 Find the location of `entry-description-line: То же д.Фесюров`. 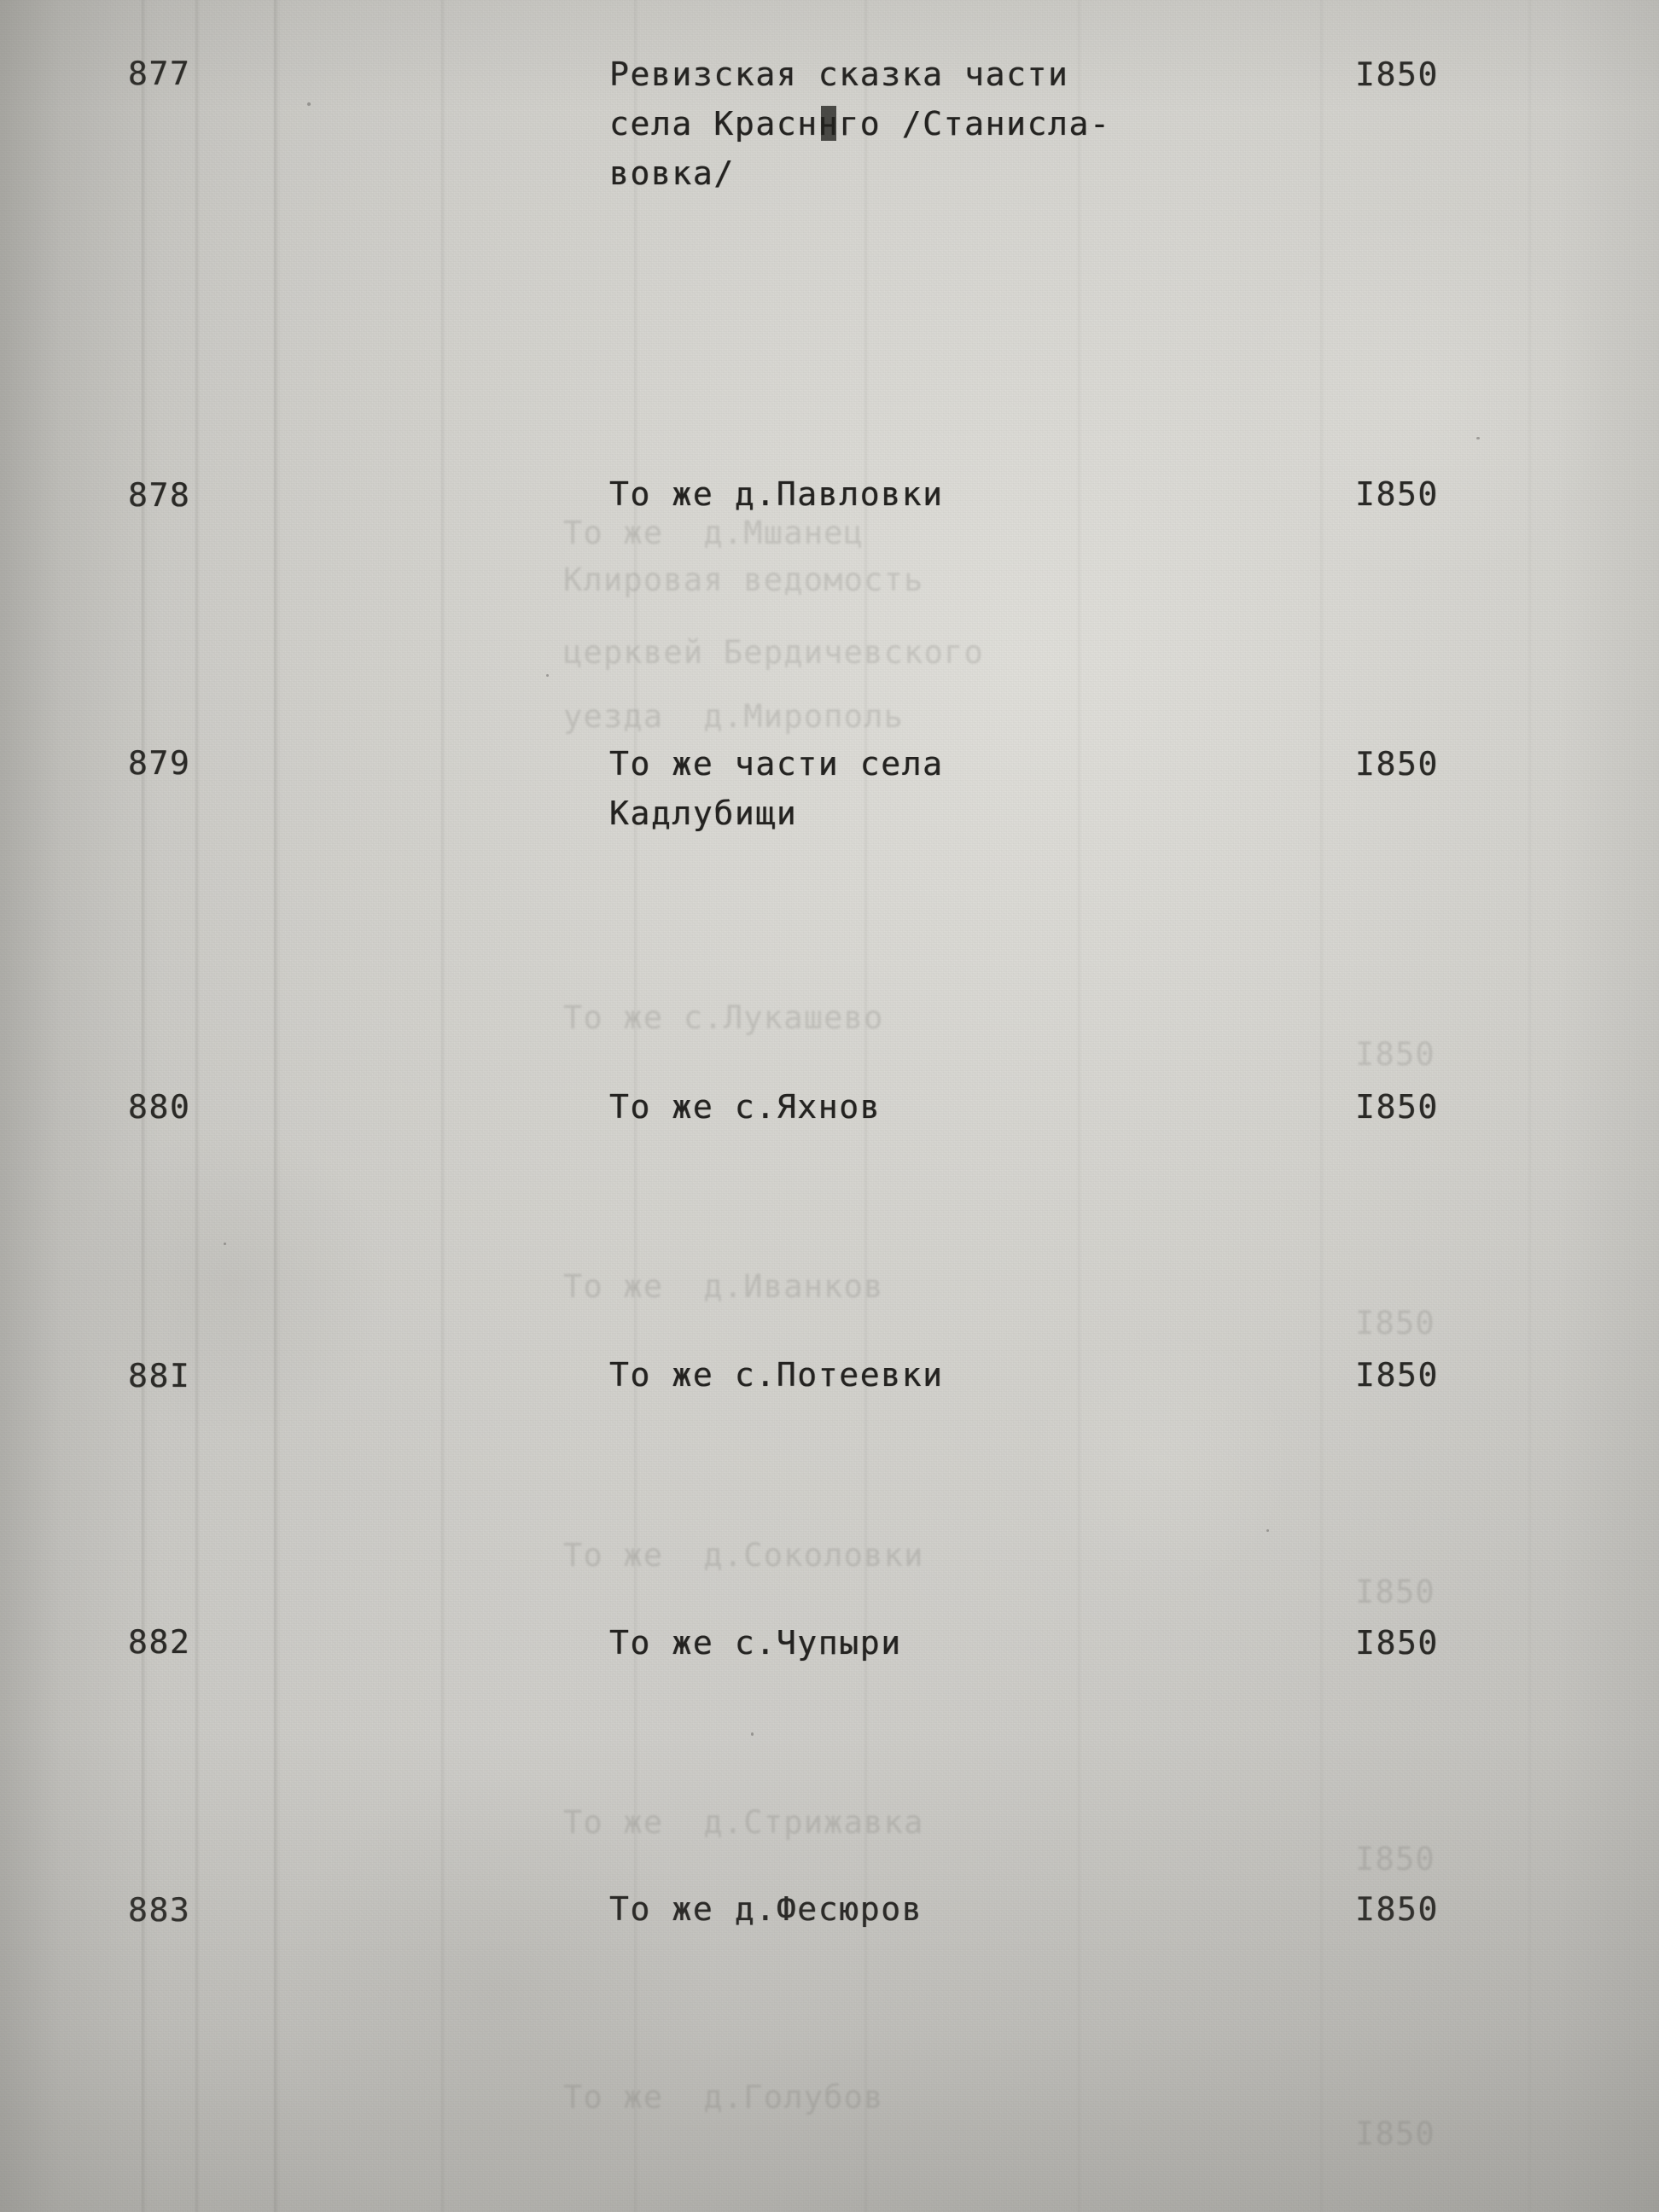

entry-description-line: То же д.Фесюров is located at coordinates (766, 1909).